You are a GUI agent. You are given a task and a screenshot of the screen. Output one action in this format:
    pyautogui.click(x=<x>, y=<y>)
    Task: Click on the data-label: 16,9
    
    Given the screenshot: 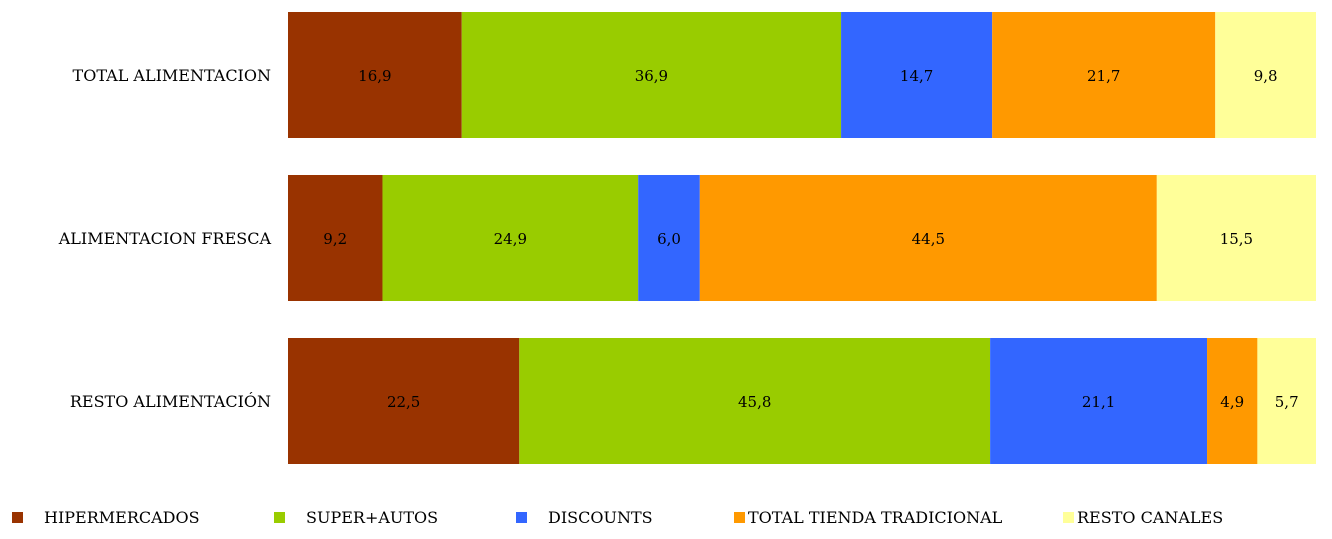 What is the action you would take?
    pyautogui.click(x=374, y=76)
    